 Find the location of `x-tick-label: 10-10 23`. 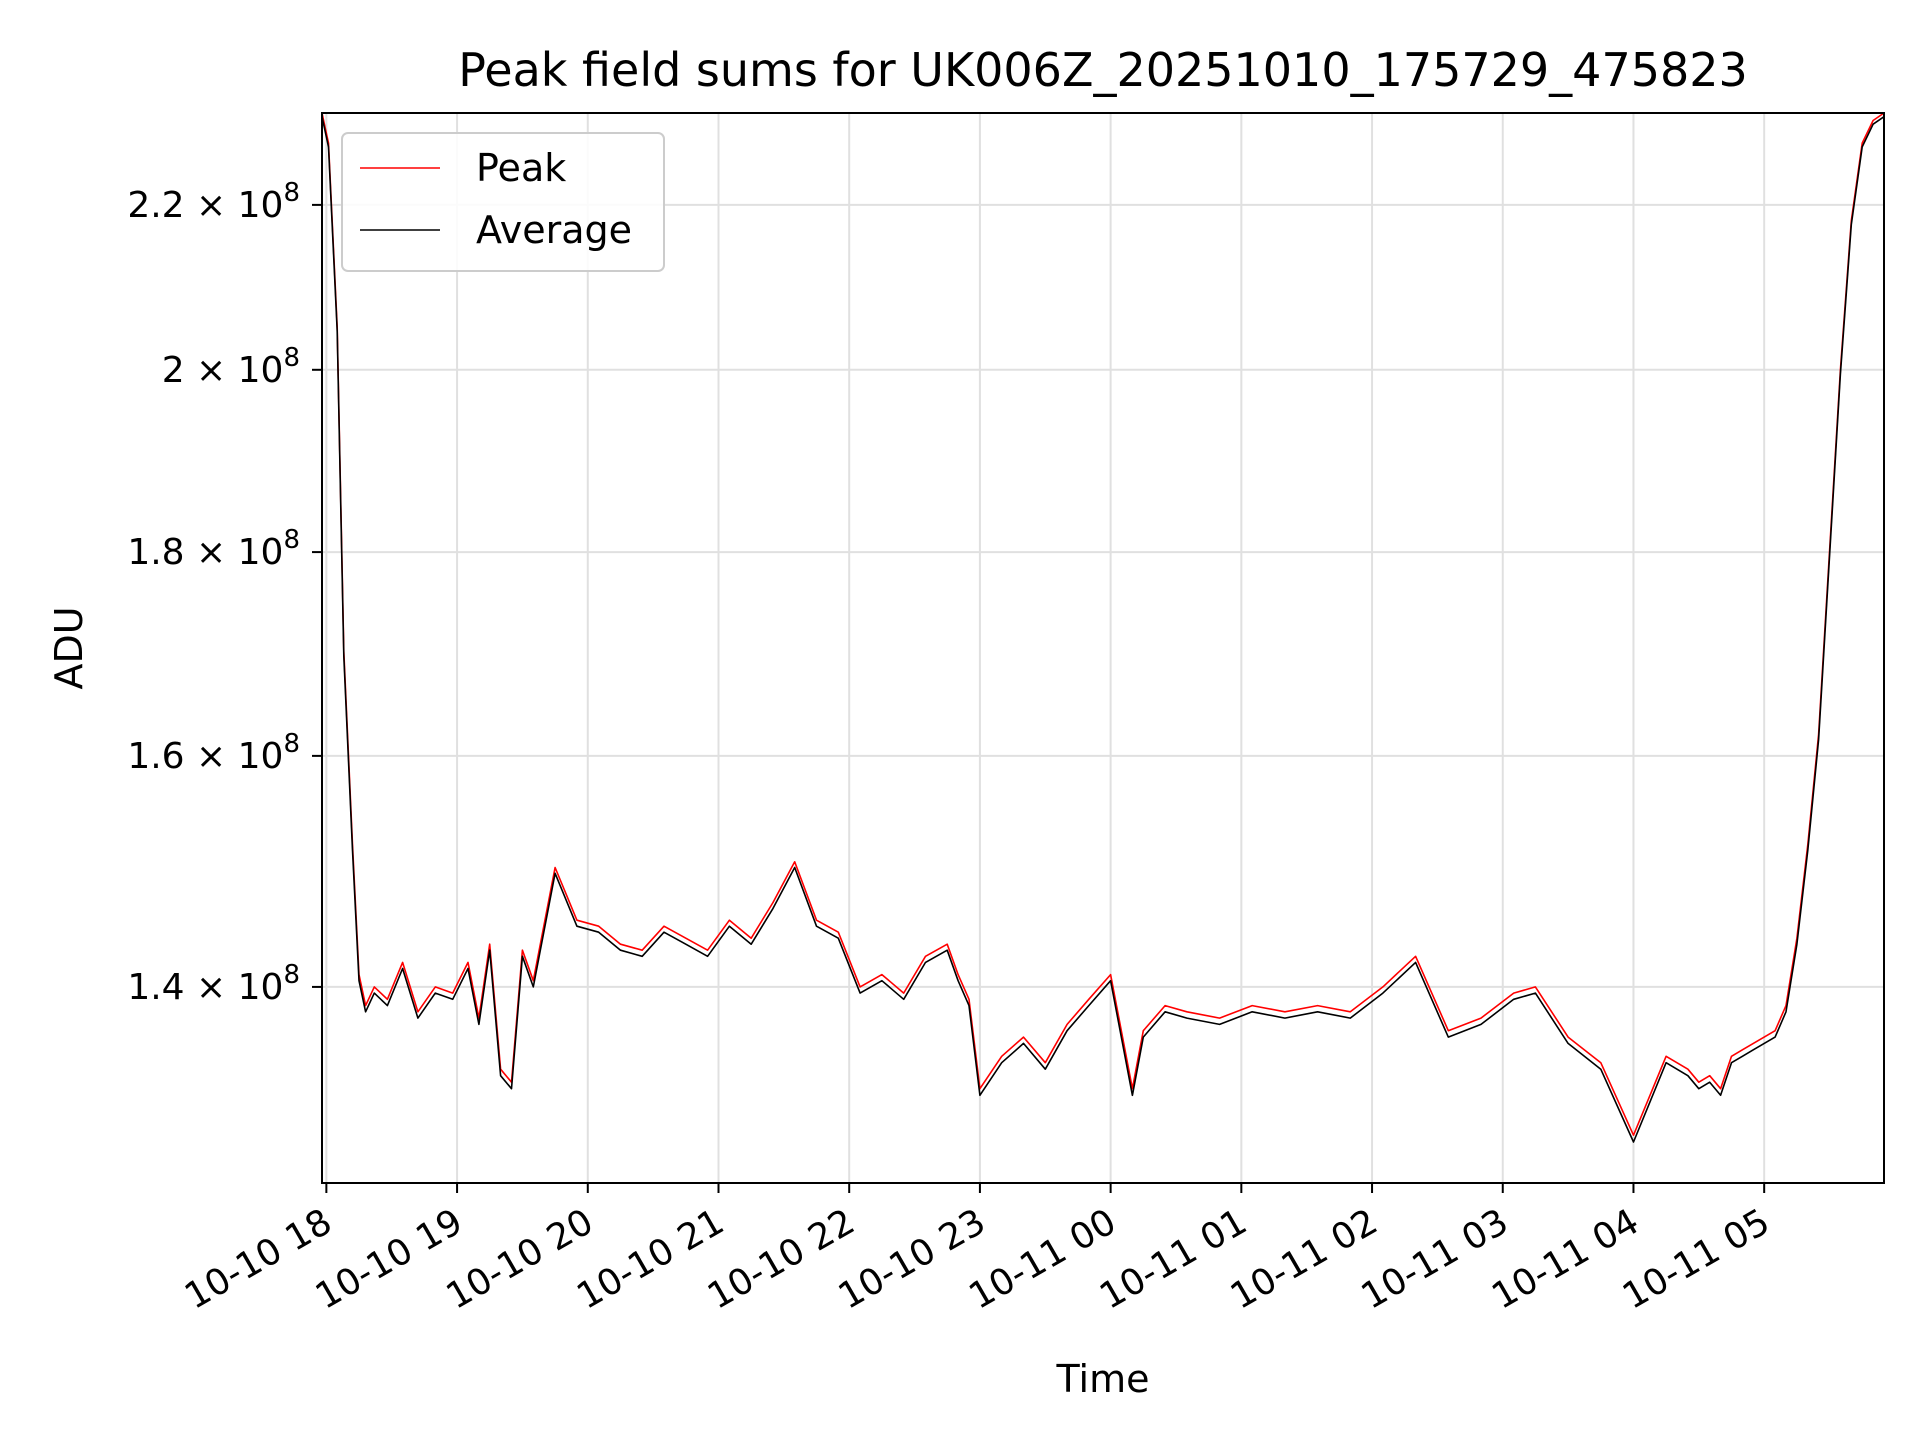

x-tick-label: 10-10 23 is located at coordinates (912, 1259).